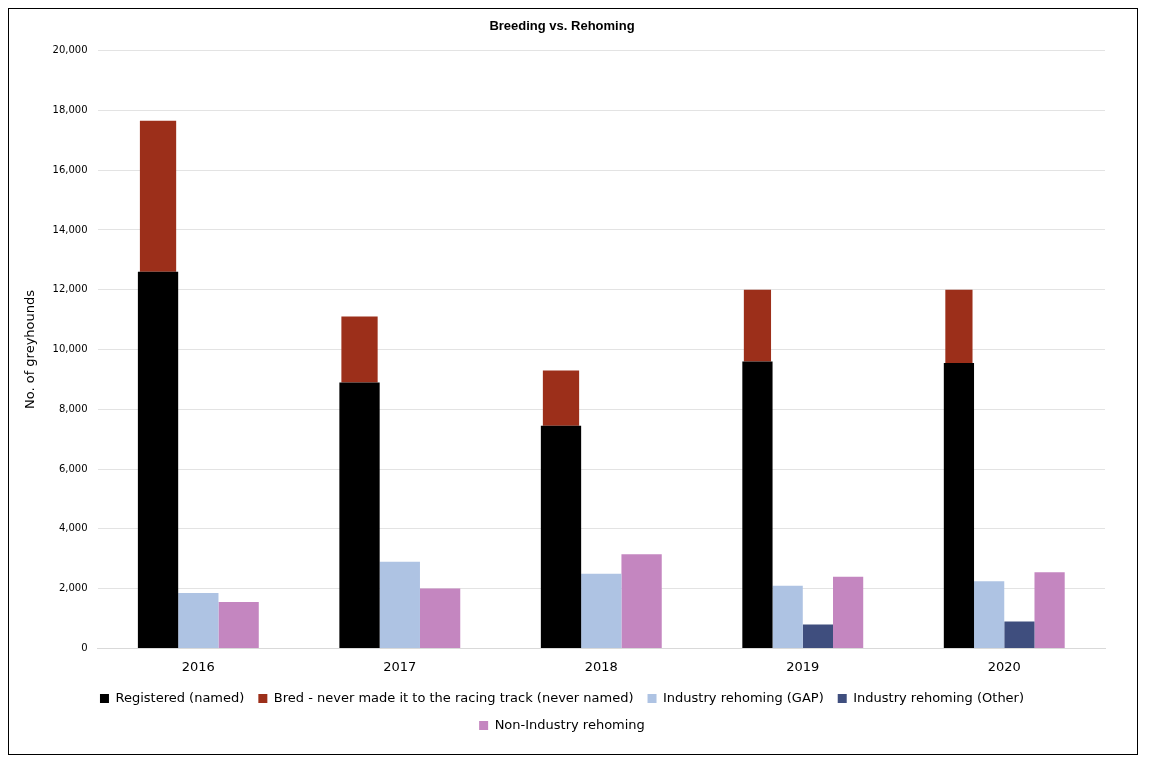  I want to click on x-tick-label: 2016, so click(198, 666).